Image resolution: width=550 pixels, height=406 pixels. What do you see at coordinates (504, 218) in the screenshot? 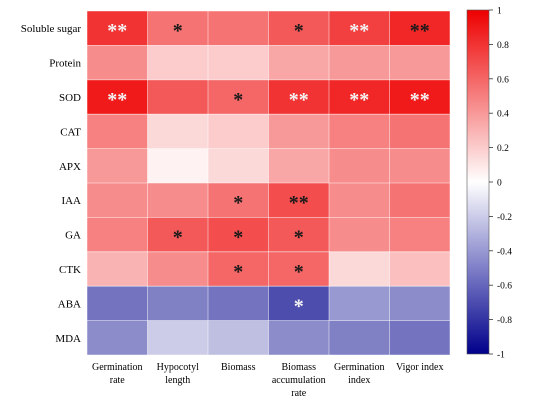
I see `colorbar-tick-label: -0.2` at bounding box center [504, 218].